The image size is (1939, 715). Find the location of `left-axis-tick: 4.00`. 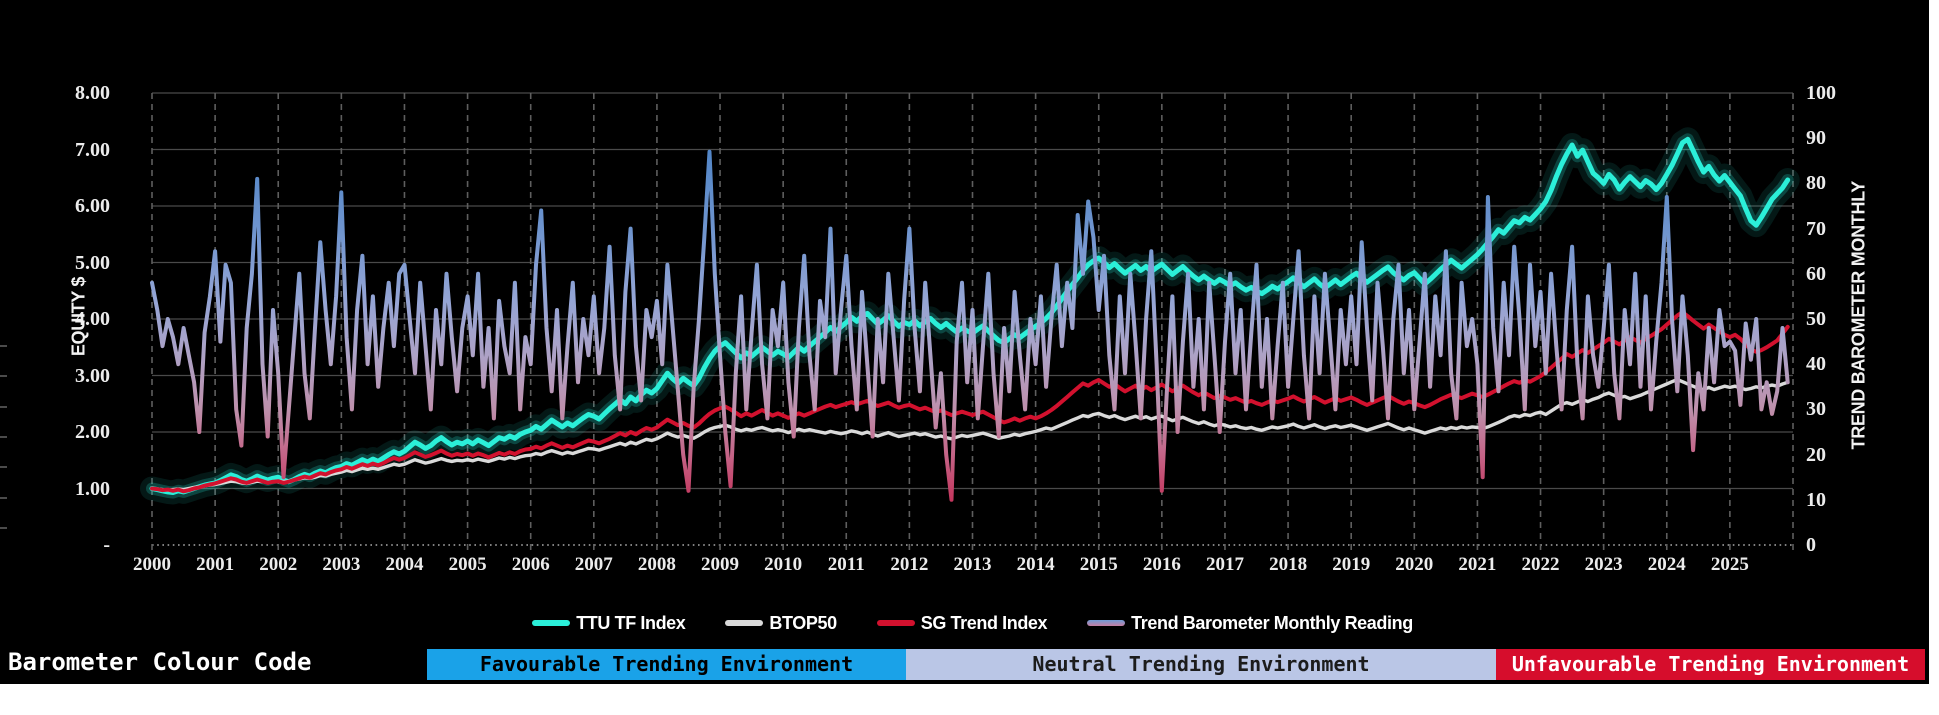

left-axis-tick: 4.00 is located at coordinates (92, 319).